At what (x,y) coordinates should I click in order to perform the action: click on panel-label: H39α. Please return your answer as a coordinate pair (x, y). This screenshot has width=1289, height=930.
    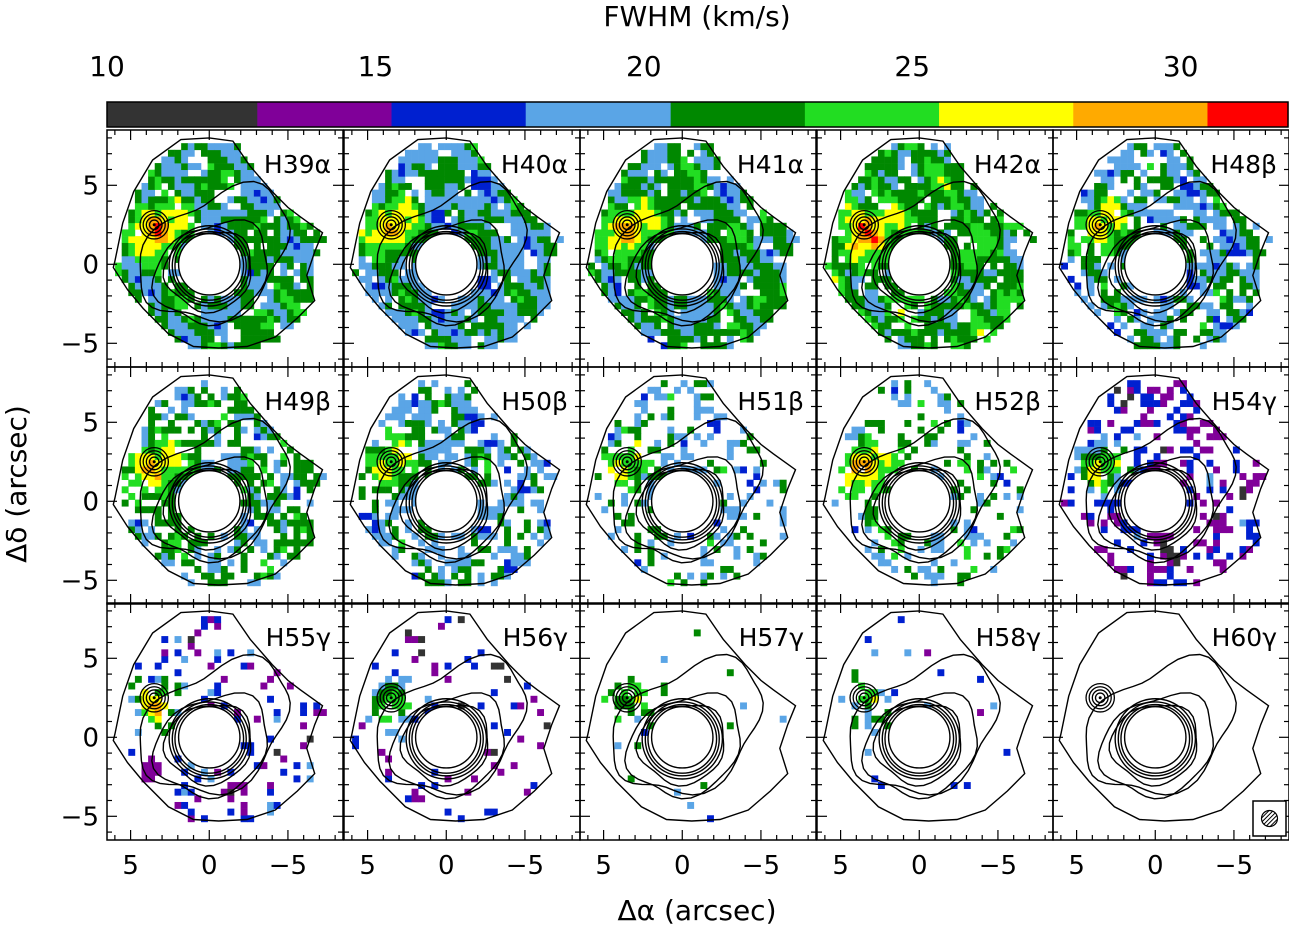
    Looking at the image, I should click on (297, 164).